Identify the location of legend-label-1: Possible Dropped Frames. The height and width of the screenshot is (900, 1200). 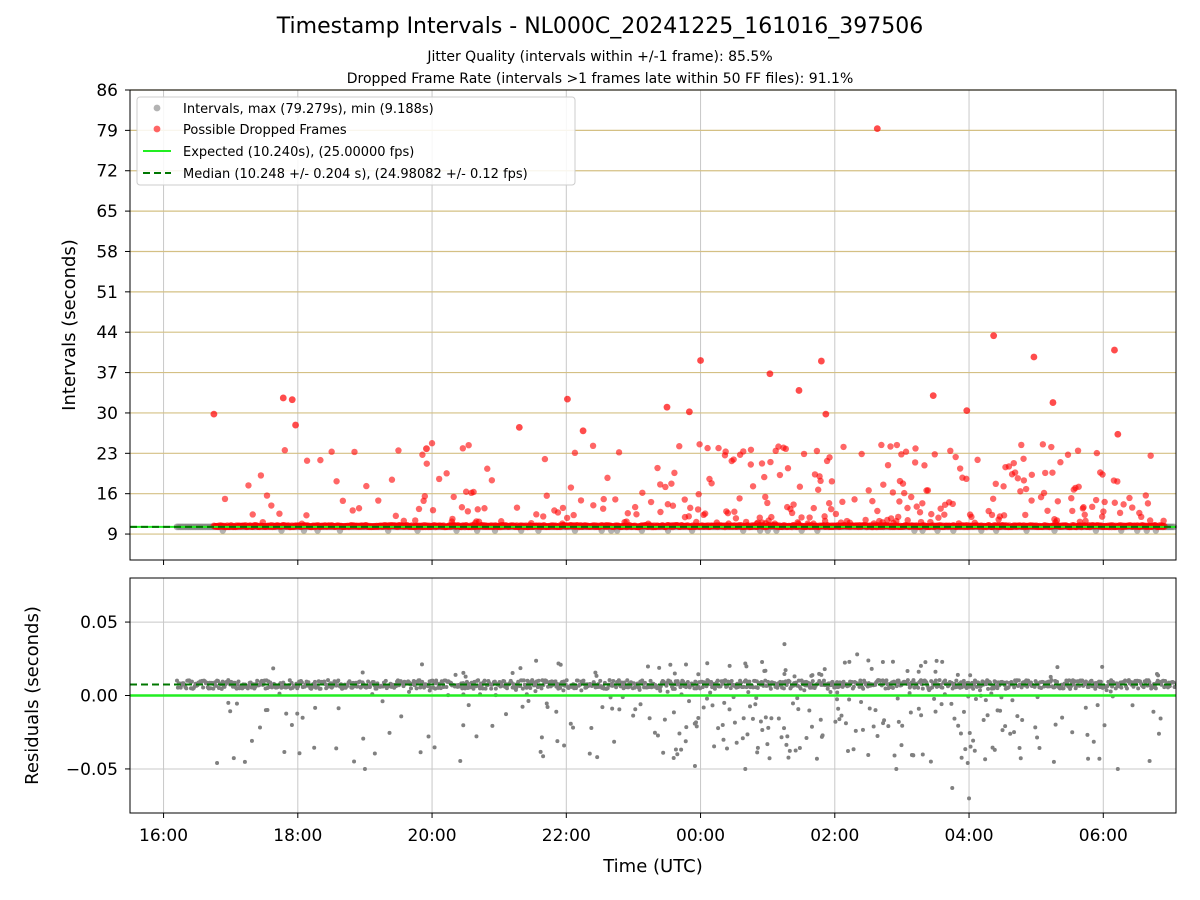
(265, 130).